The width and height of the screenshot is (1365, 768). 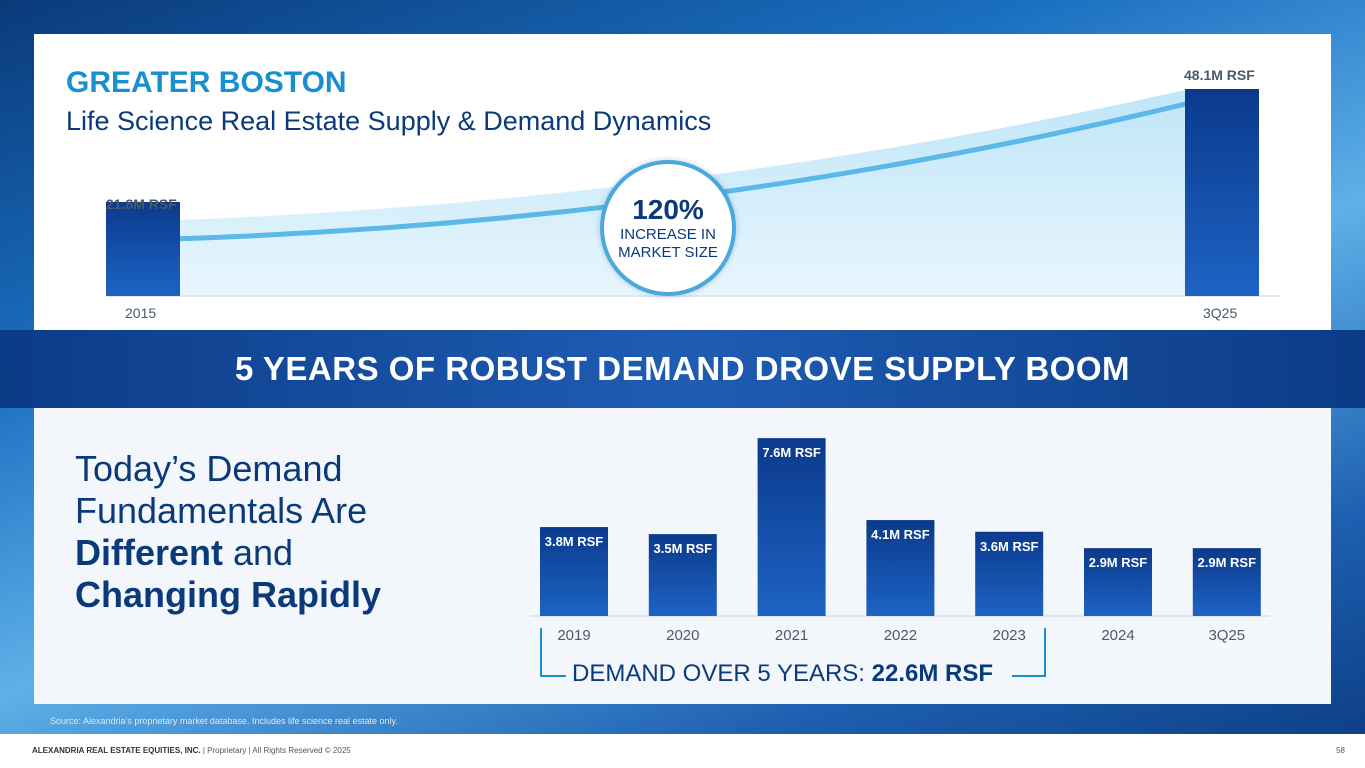 I want to click on axis-label-2015: 2015, so click(x=141, y=313).